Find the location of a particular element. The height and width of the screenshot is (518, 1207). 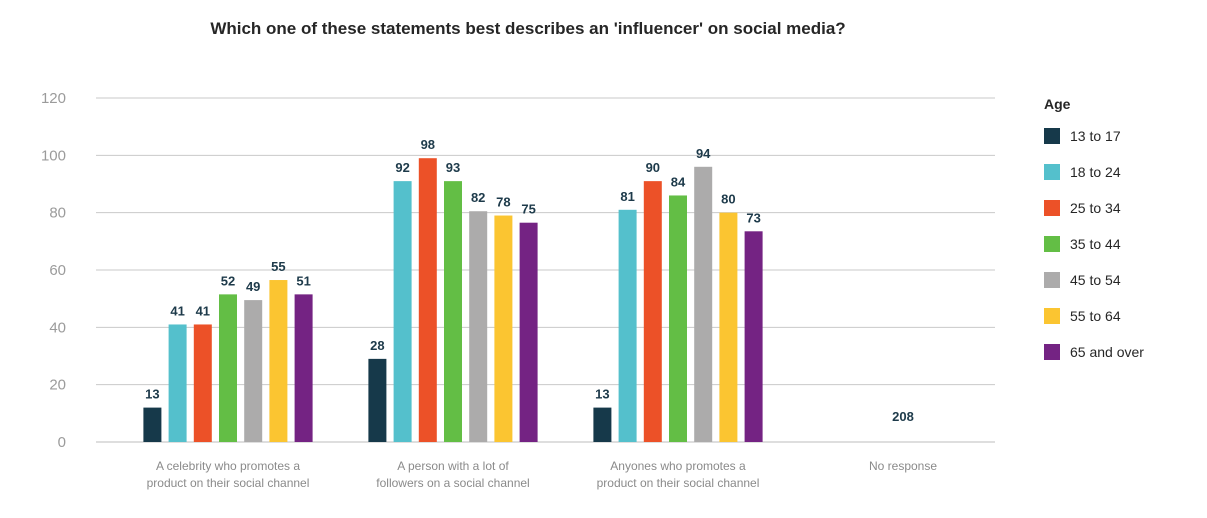

category-label: No response is located at coordinates (903, 466).